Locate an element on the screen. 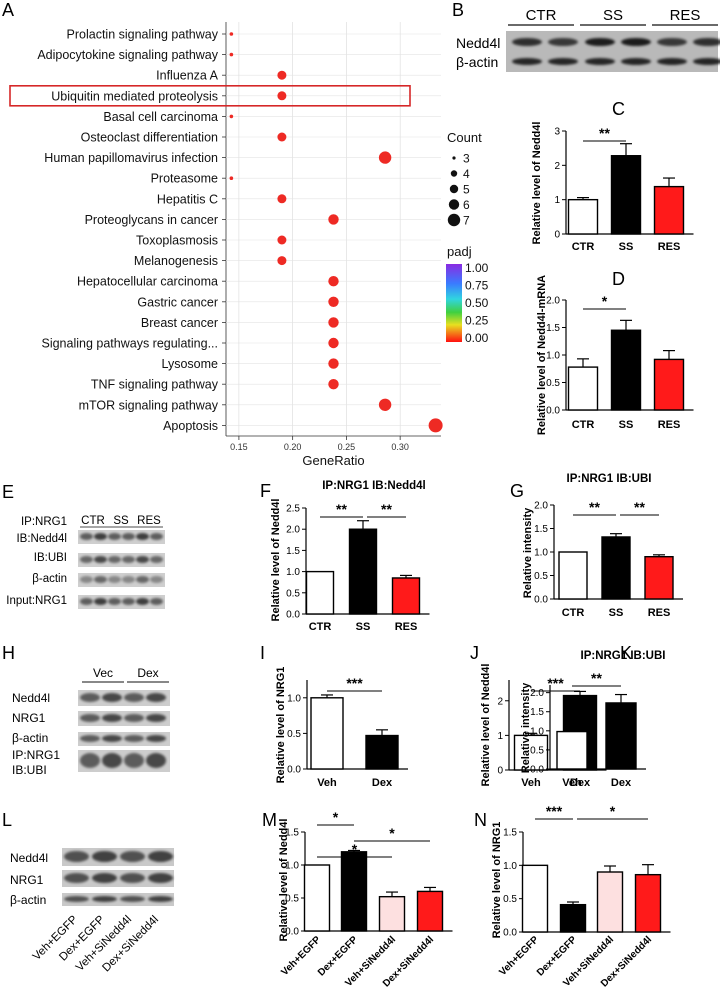 The width and height of the screenshot is (720, 998). y-tick-label: 1 is located at coordinates (500, 736).